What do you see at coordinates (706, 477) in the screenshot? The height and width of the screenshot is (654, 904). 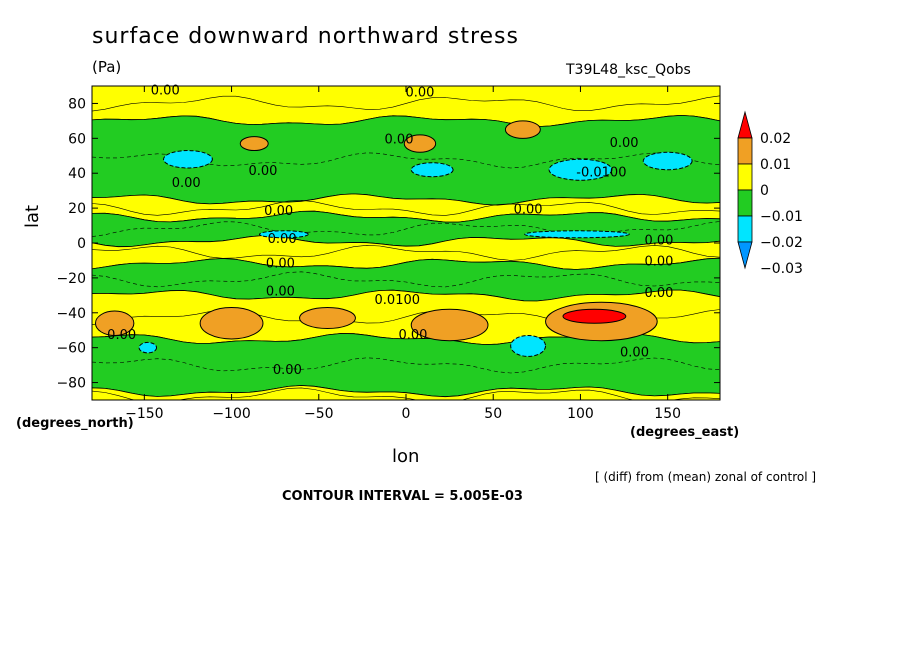 I see `diff-note: [ (diff) from (mean) zonal of control ]` at bounding box center [706, 477].